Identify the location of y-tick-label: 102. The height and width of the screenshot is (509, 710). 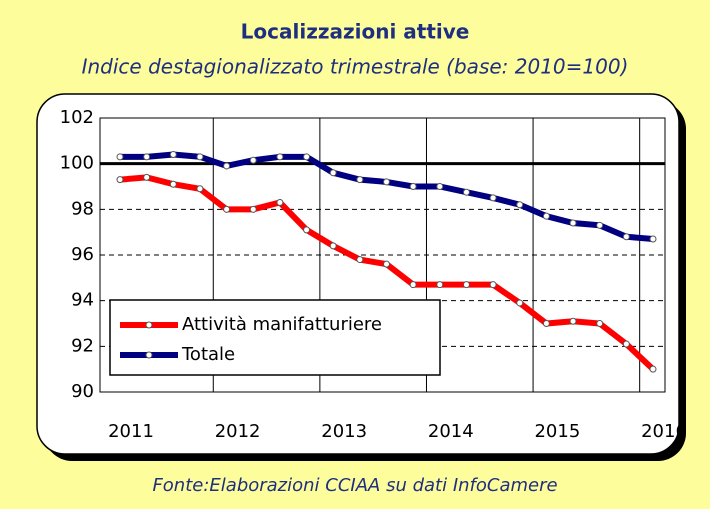
(77, 117).